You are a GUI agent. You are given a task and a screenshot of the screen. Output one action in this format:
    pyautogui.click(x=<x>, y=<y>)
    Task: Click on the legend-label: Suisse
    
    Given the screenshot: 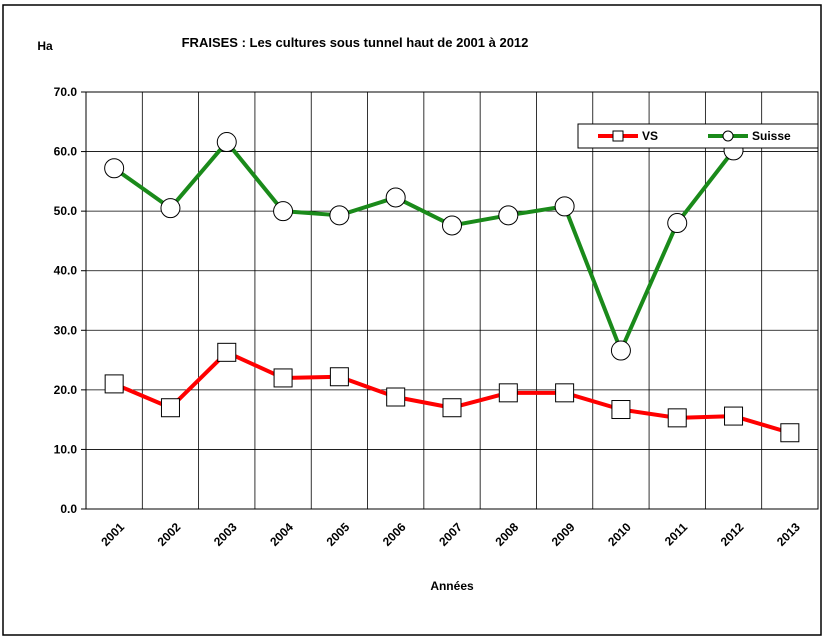 What is the action you would take?
    pyautogui.click(x=771, y=136)
    